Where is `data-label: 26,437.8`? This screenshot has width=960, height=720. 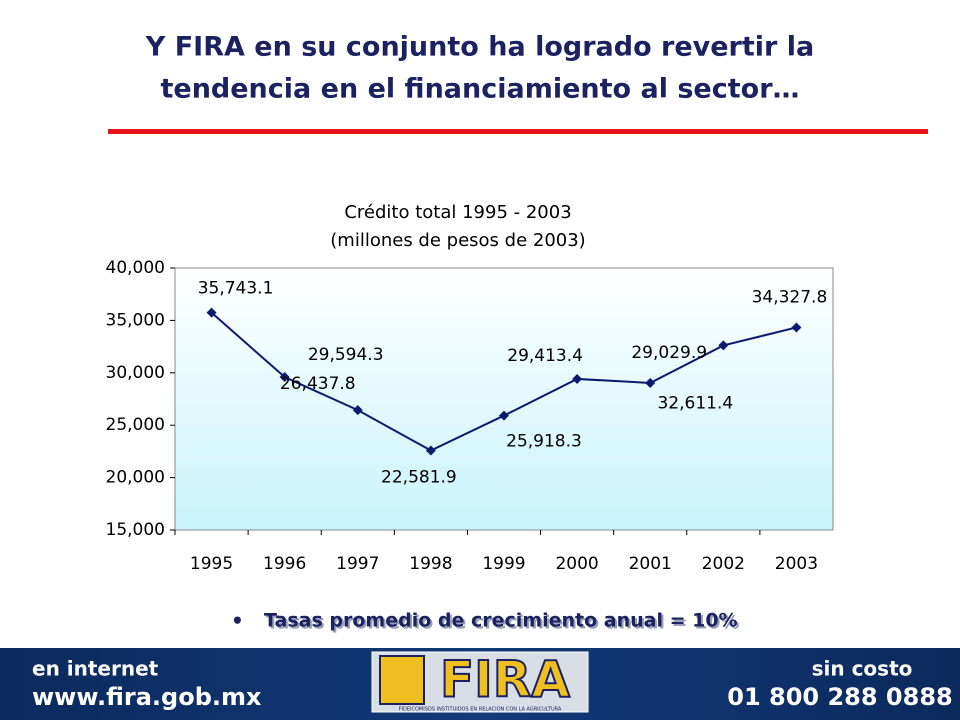 data-label: 26,437.8 is located at coordinates (318, 384).